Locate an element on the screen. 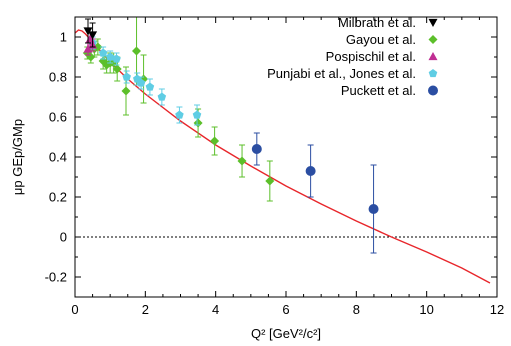  legend-label: Punjabi et al., Jones et al. is located at coordinates (341, 73).